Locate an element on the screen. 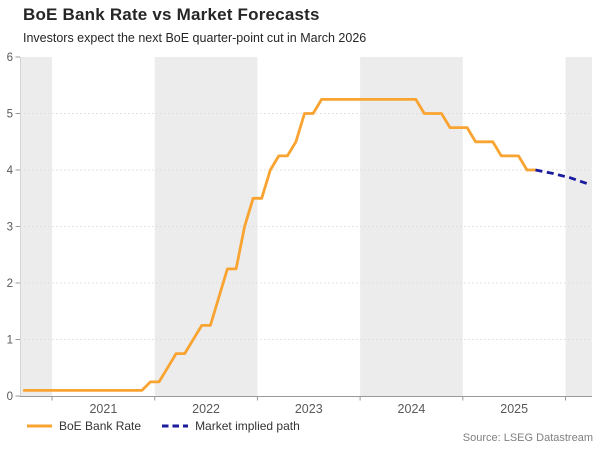 Image resolution: width=600 pixels, height=450 pixels. legend-item-market-implied-path: Market implied path is located at coordinates (230, 426).